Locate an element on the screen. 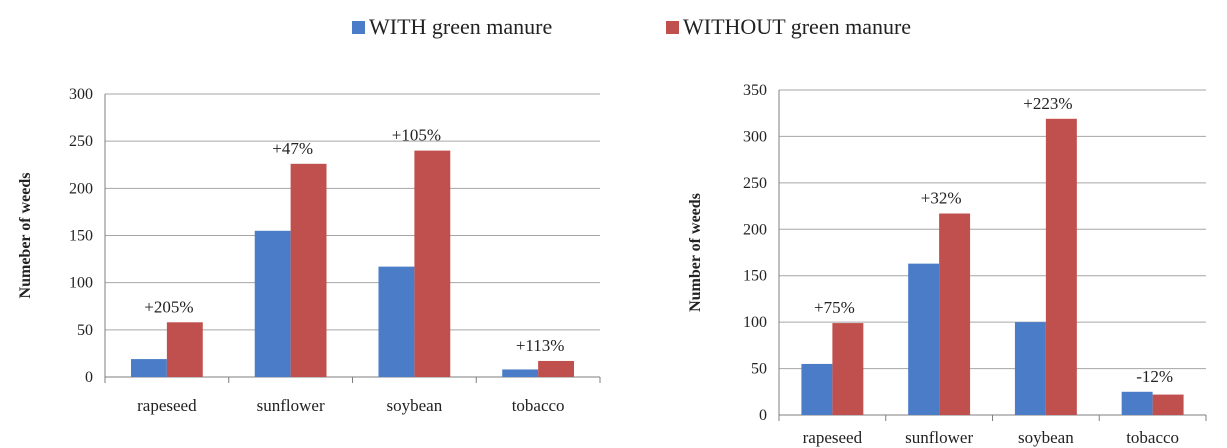 Image resolution: width=1227 pixels, height=448 pixels. legend: WITH green manure WITHOUT green manure is located at coordinates (613, 26).